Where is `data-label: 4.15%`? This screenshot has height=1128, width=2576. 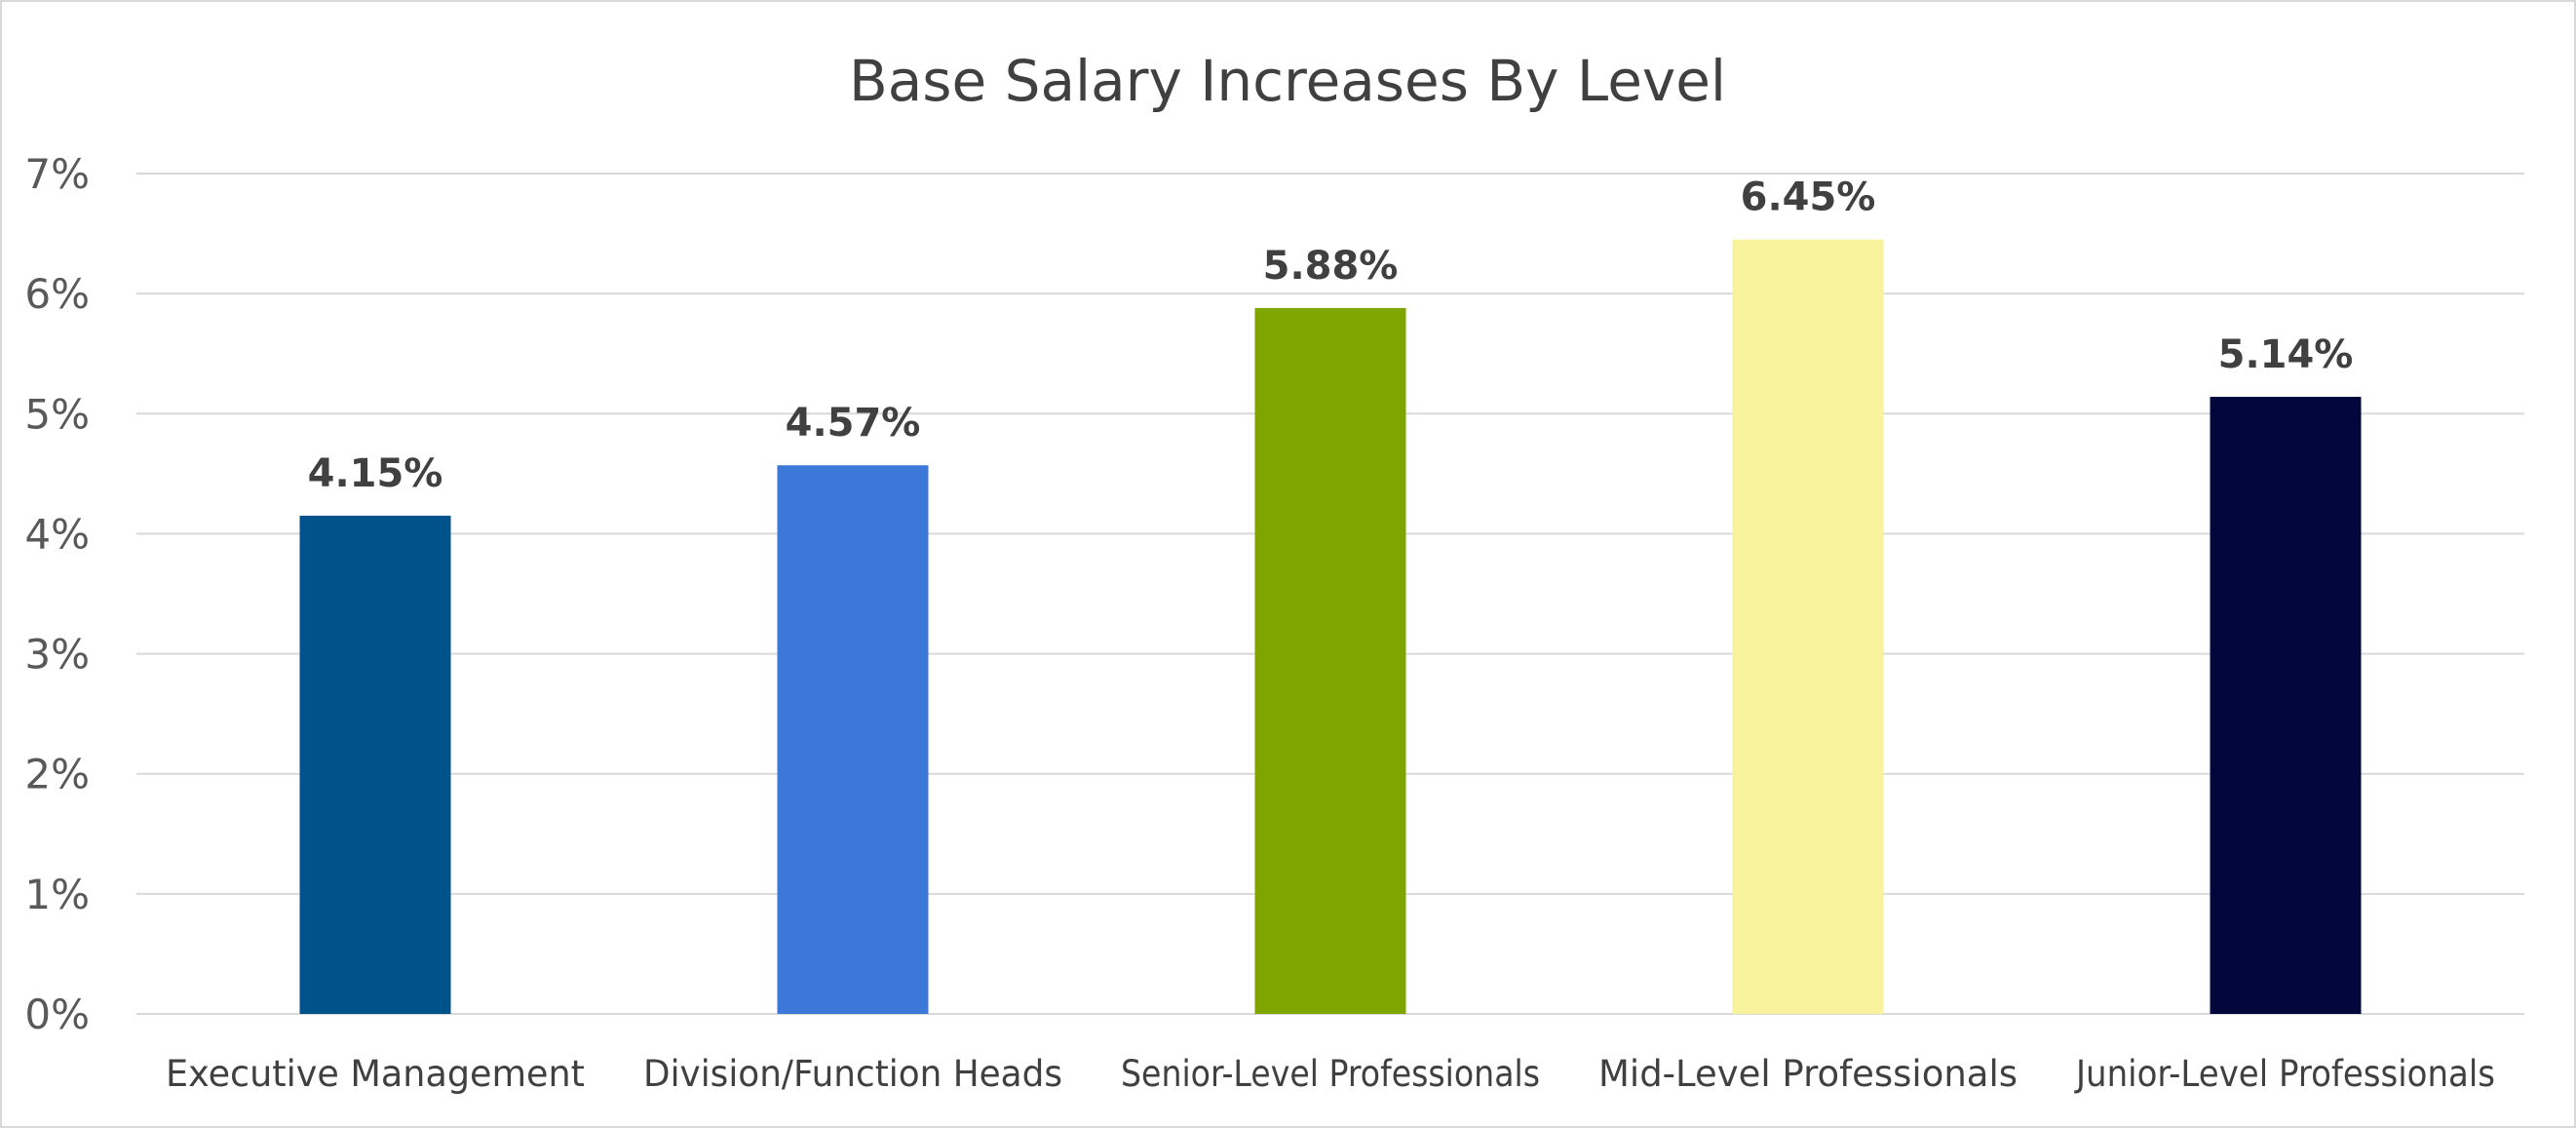
data-label: 4.15% is located at coordinates (375, 474).